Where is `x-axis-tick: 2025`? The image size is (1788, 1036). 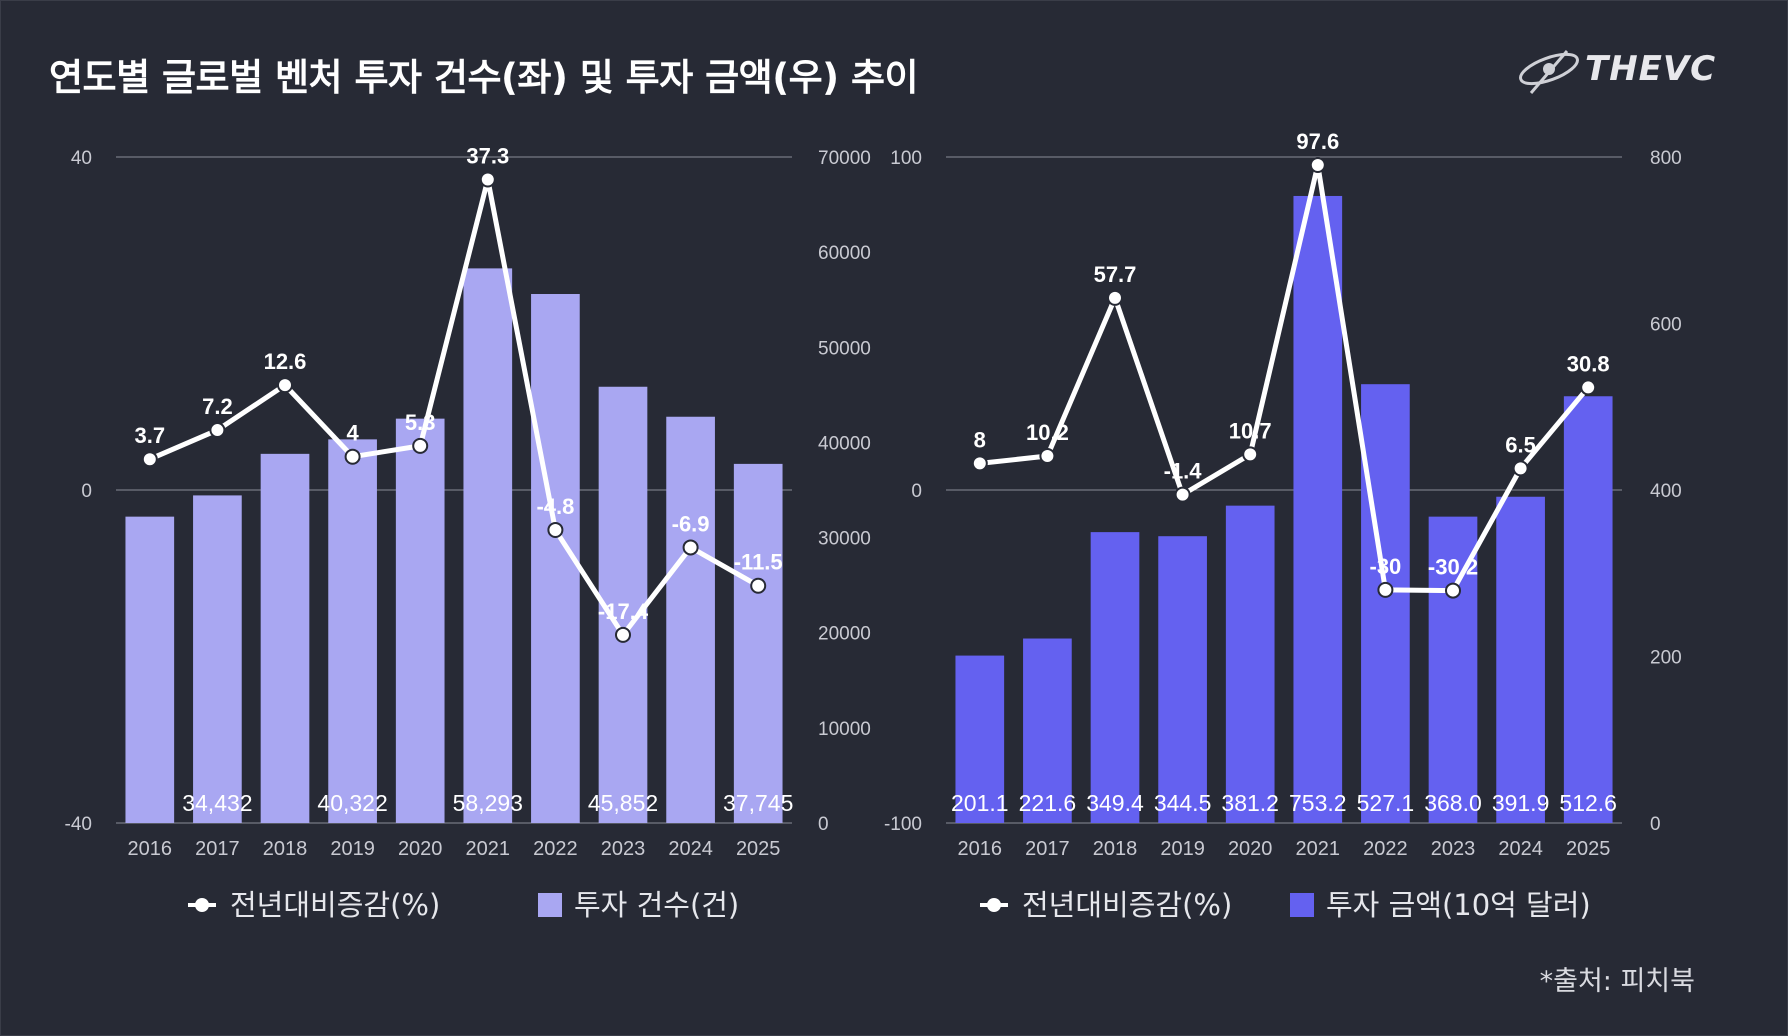 x-axis-tick: 2025 is located at coordinates (758, 849).